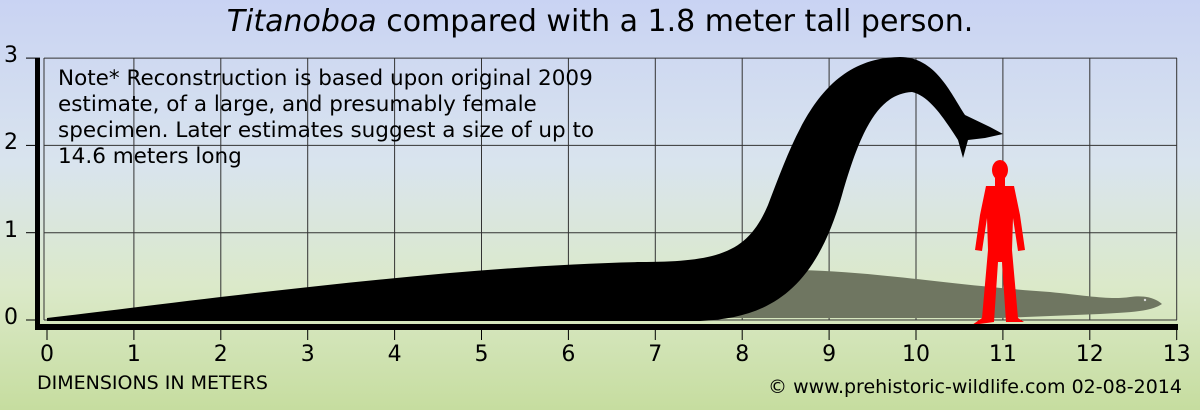 Image resolution: width=1200 pixels, height=410 pixels. What do you see at coordinates (1145, 300) in the screenshot?
I see `snake-eye` at bounding box center [1145, 300].